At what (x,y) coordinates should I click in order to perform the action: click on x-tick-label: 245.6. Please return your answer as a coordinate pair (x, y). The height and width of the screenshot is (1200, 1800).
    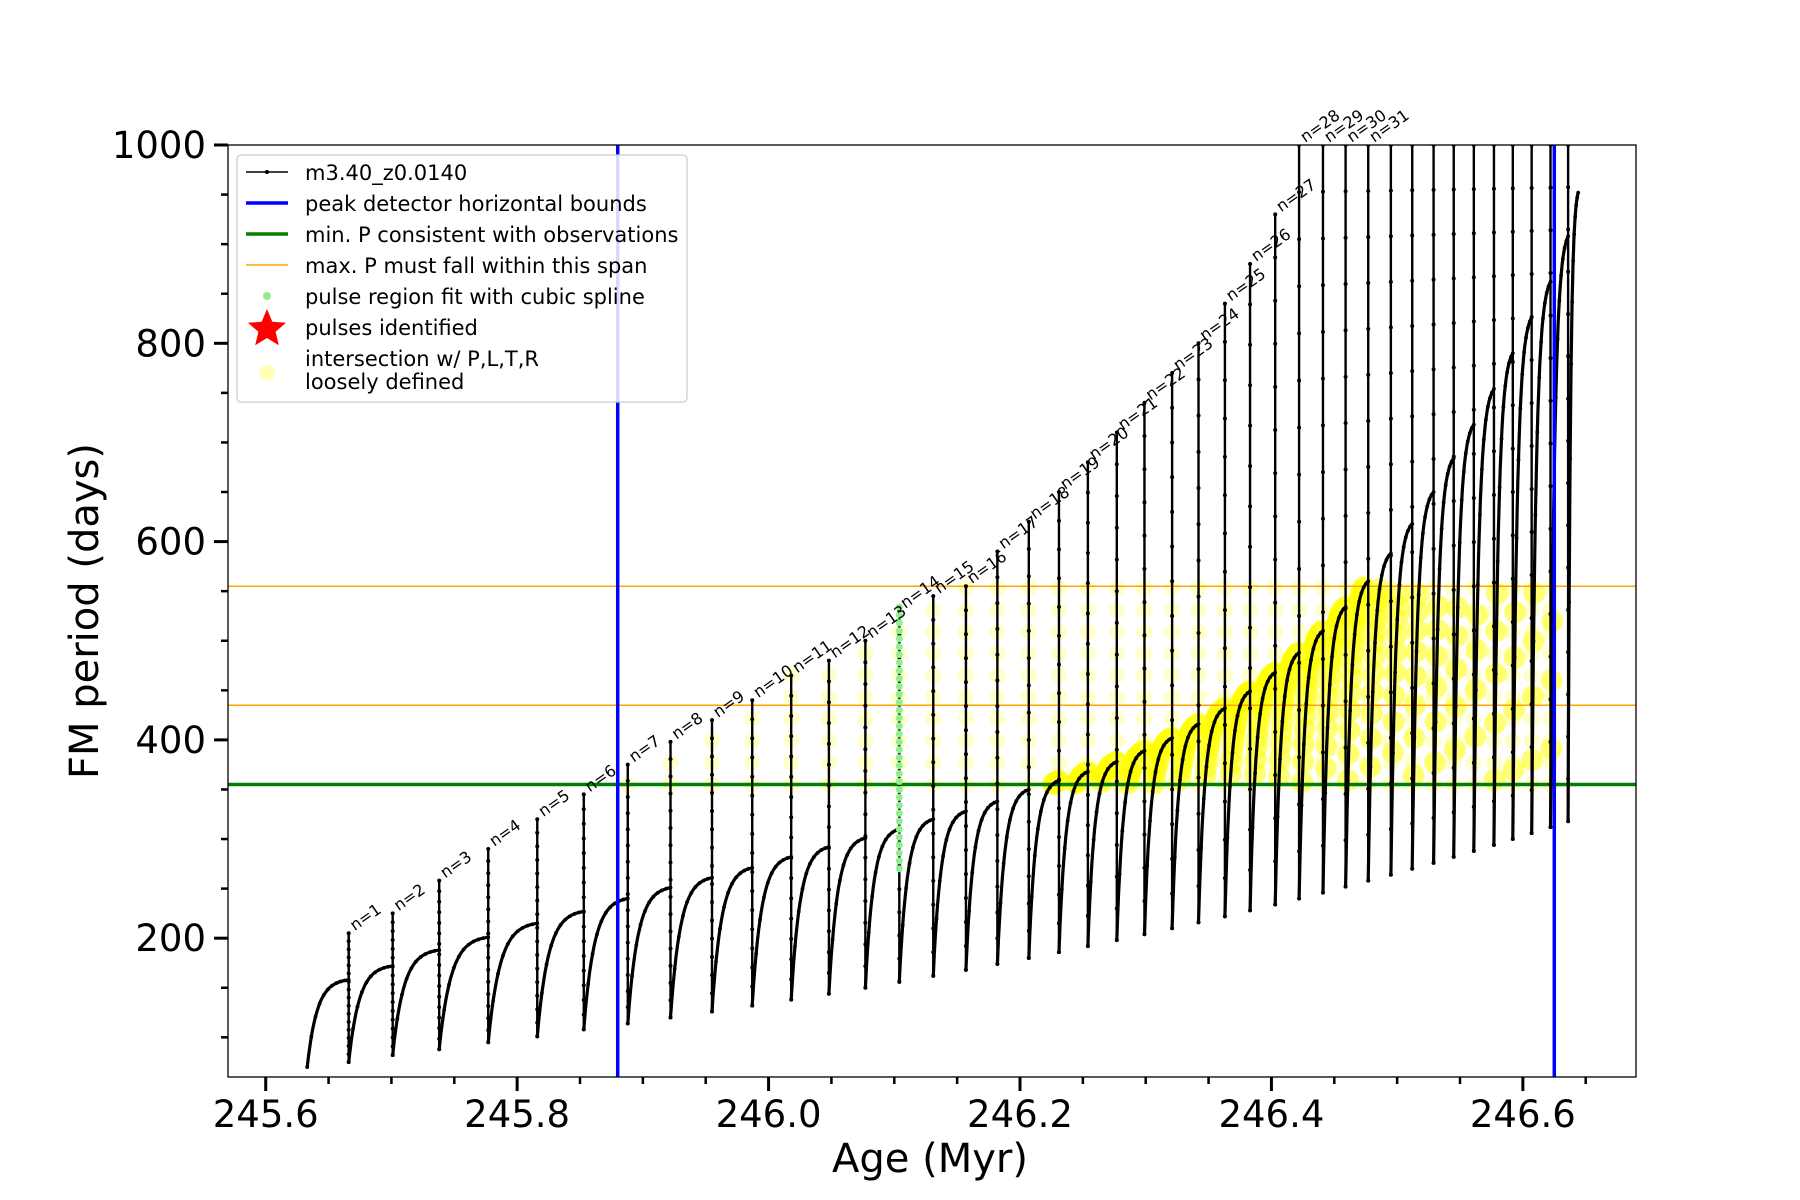
    Looking at the image, I should click on (266, 1114).